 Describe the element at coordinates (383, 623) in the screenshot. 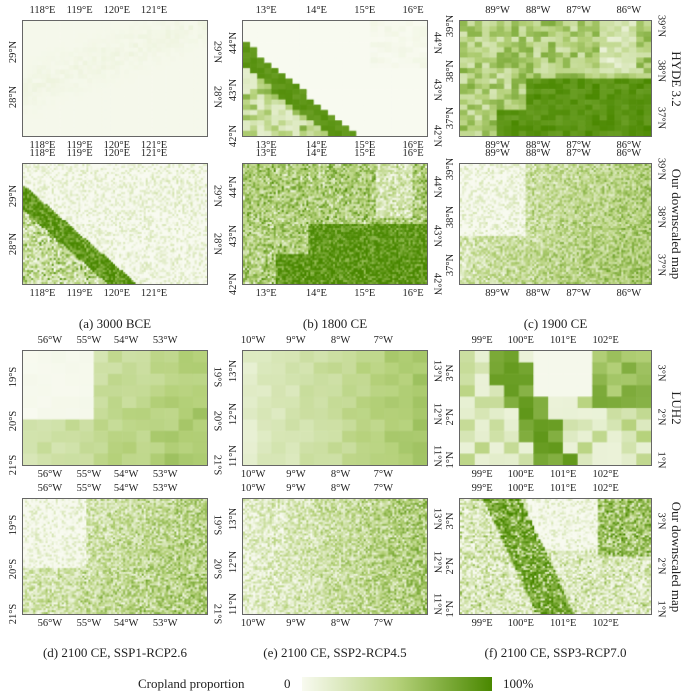

I see `x-tick-label-bottom: 7°W` at that location.